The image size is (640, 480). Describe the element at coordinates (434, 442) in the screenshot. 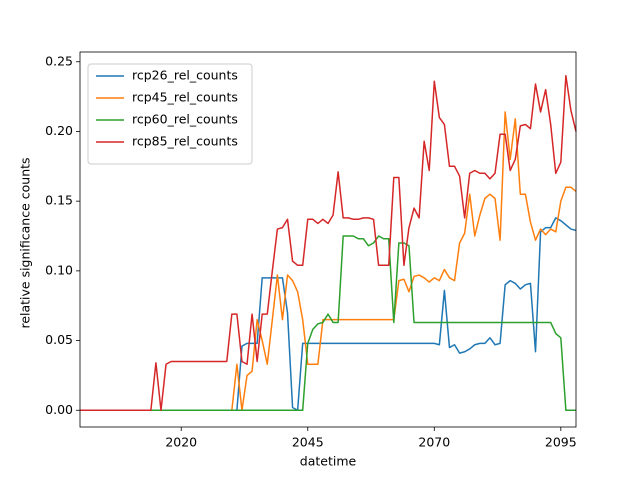

I see `x-tick-label: 2070` at that location.